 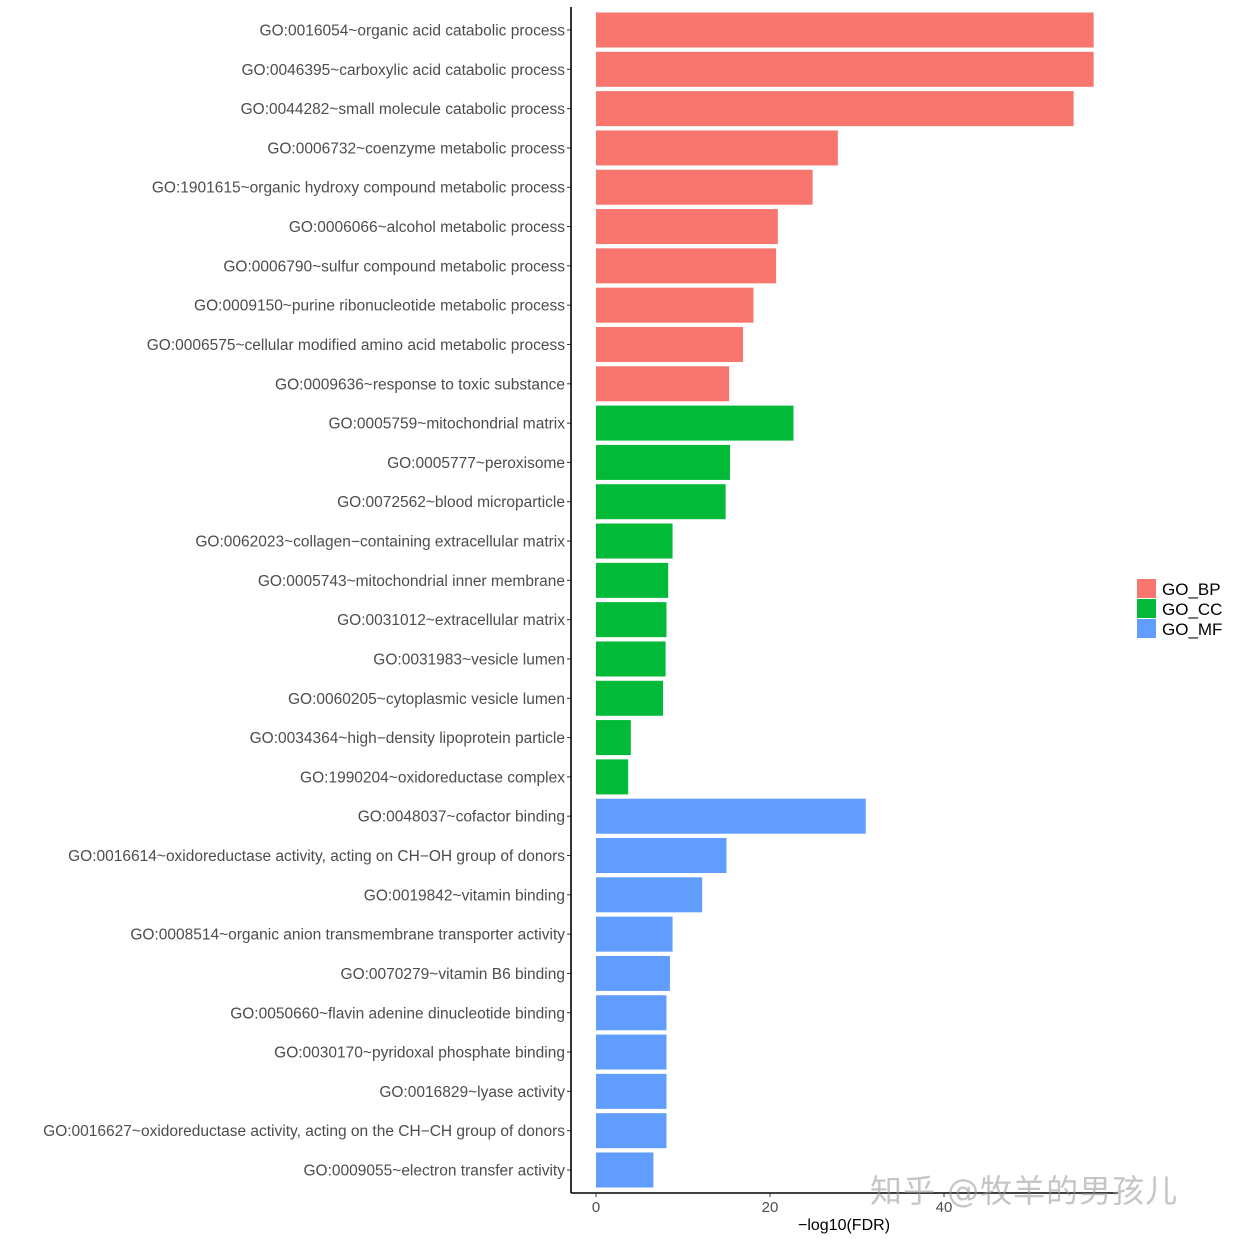 What do you see at coordinates (416, 148) in the screenshot?
I see `category-label: GO:0006732~coenzyme metabolic process` at bounding box center [416, 148].